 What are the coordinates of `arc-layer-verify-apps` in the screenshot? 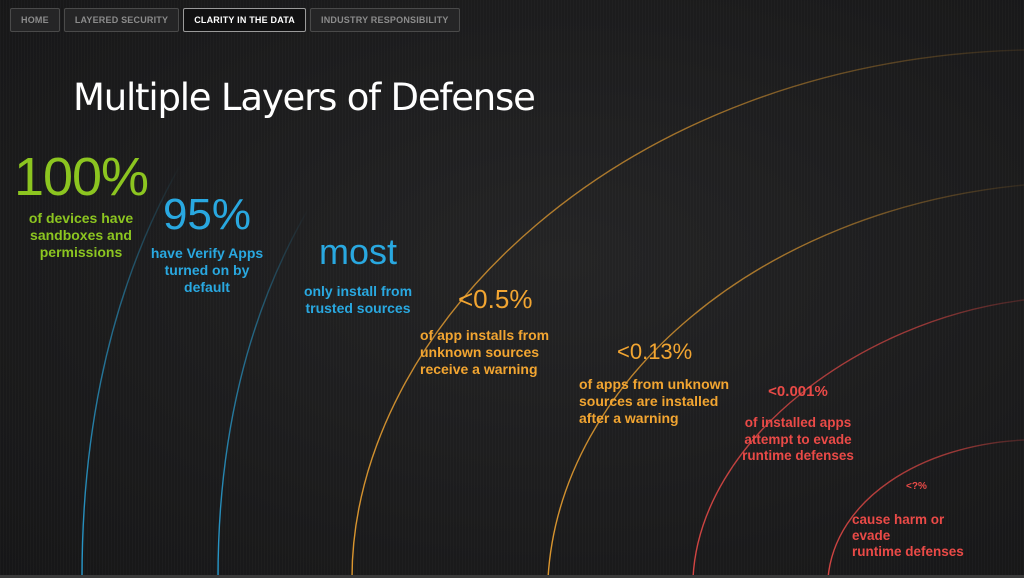 It's located at (148, 343).